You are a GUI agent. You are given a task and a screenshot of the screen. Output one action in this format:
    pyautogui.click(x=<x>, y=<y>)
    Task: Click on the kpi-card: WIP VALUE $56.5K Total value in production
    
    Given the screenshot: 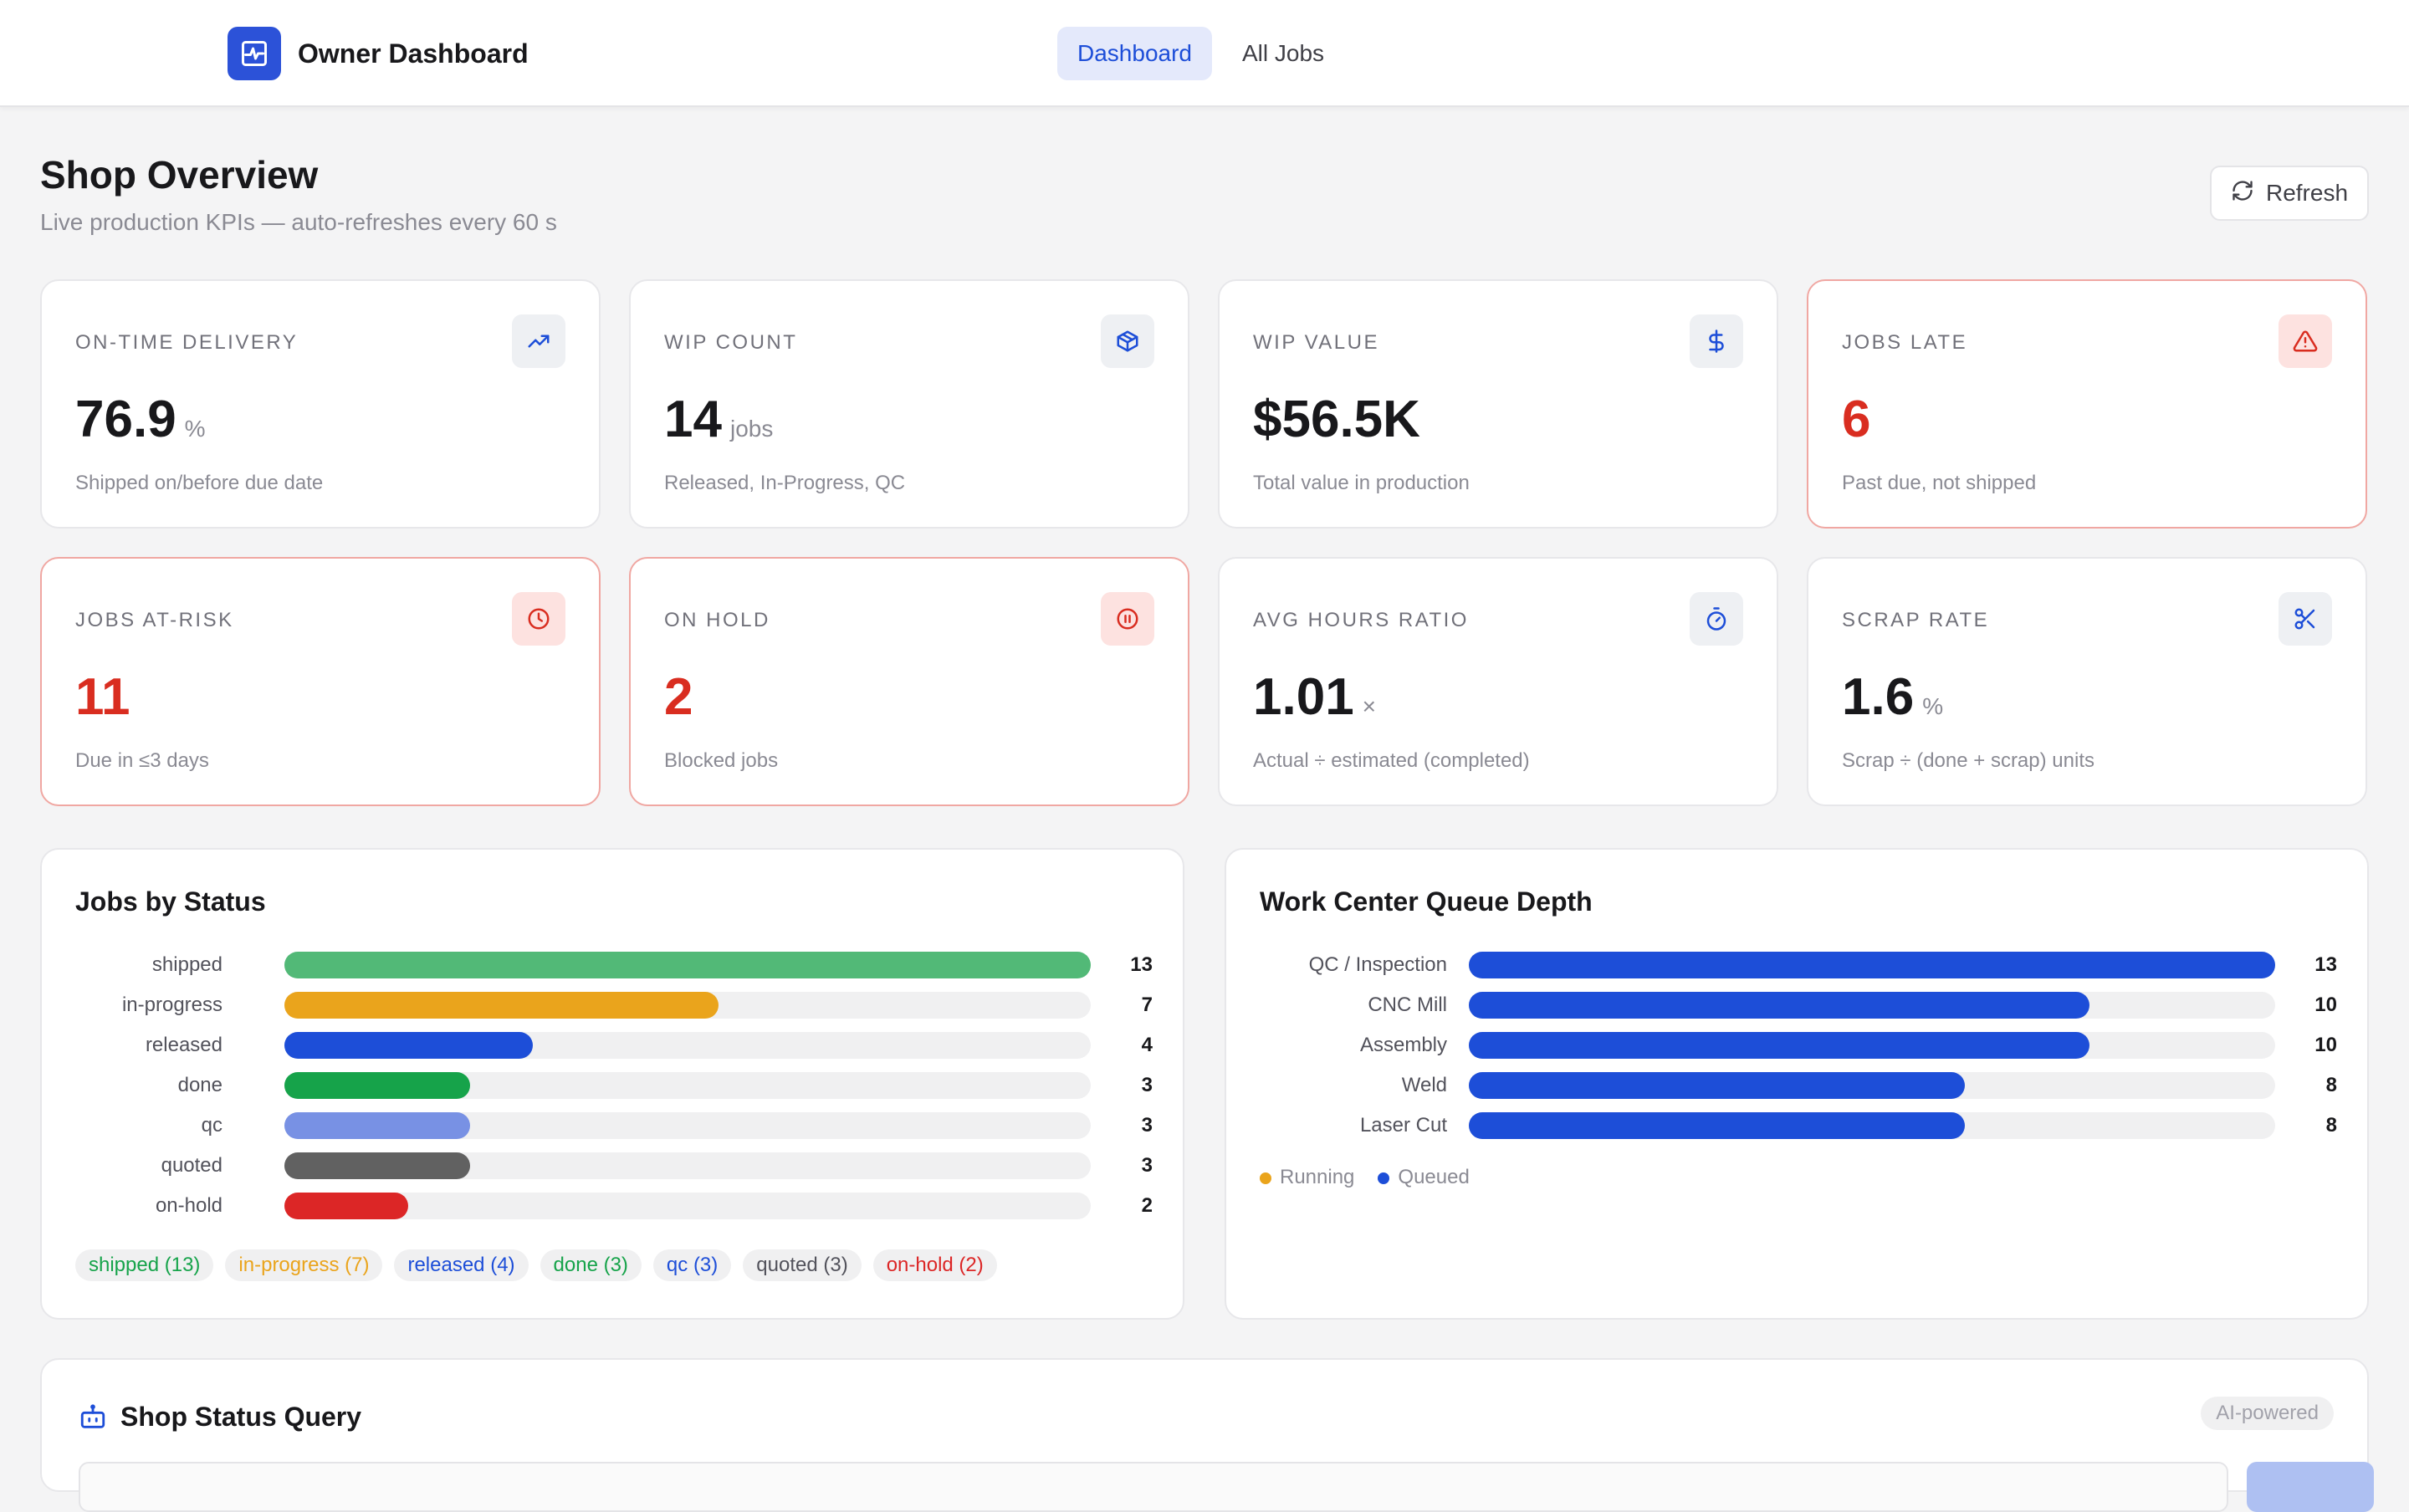 What is the action you would take?
    pyautogui.click(x=1498, y=404)
    